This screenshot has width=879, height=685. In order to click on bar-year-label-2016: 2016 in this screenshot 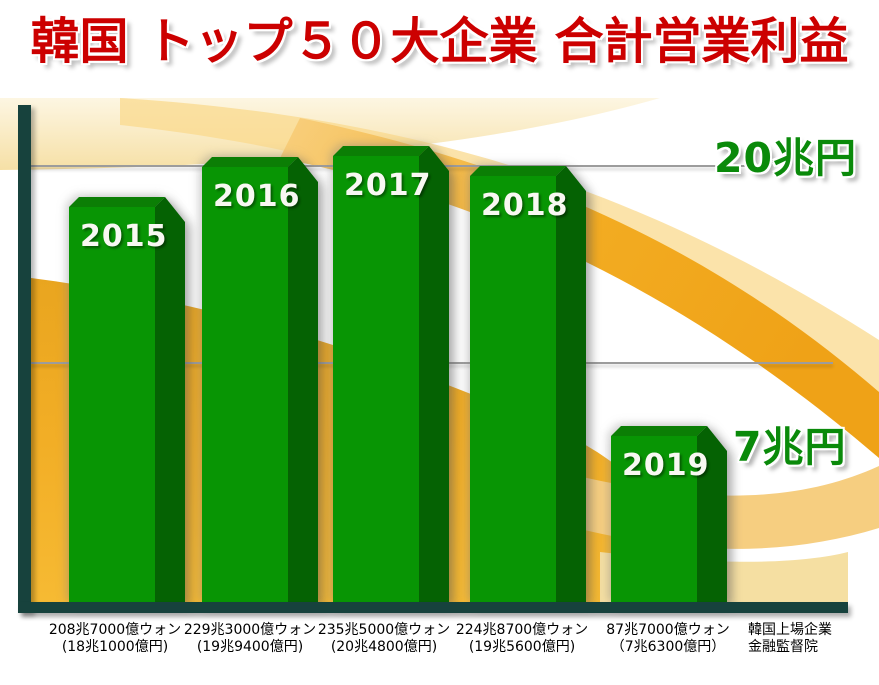, I will do `click(257, 196)`.